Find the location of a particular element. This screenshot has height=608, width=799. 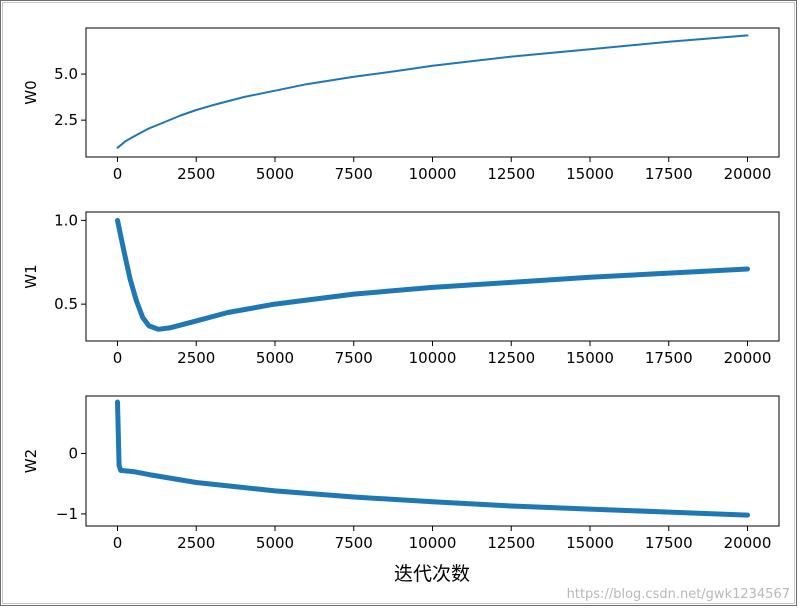

y-tick-label: 0 is located at coordinates (73, 453).